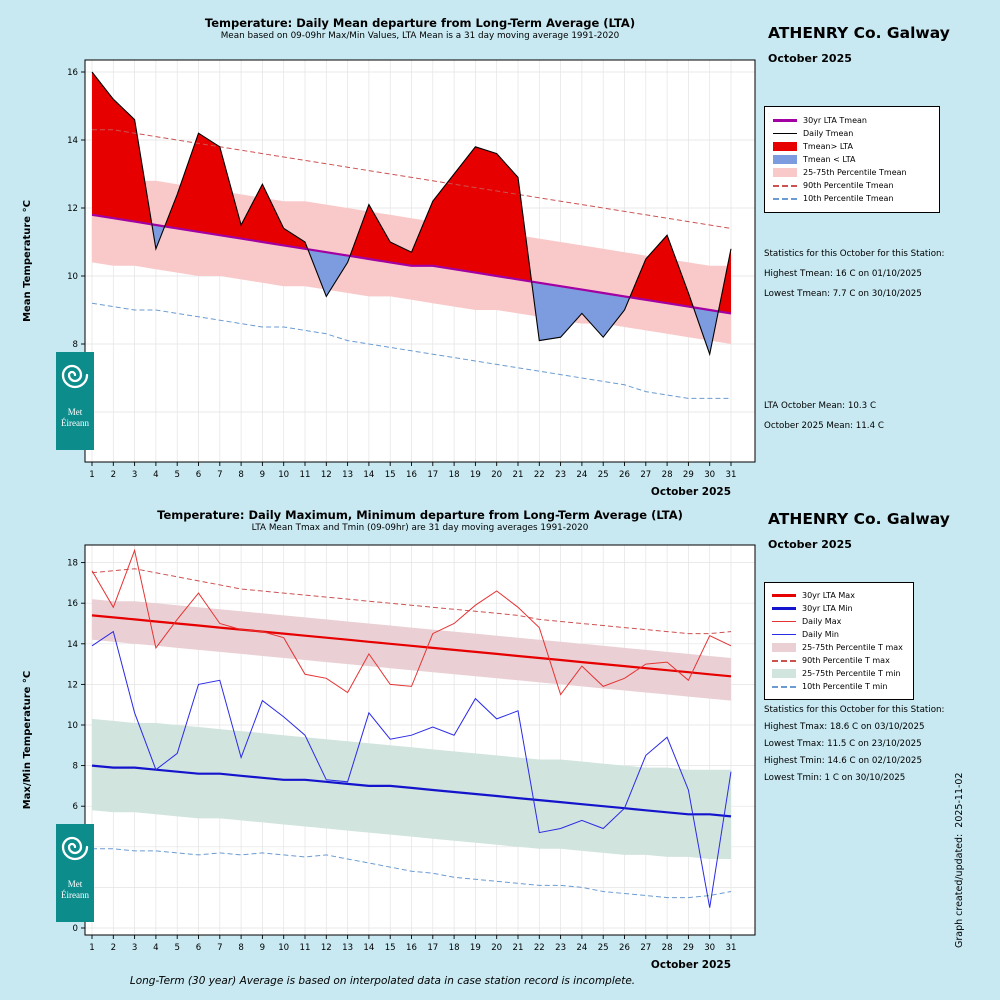 The image size is (1000, 1000). Describe the element at coordinates (91, 948) in the screenshot. I see `x-tick-label: 1` at that location.